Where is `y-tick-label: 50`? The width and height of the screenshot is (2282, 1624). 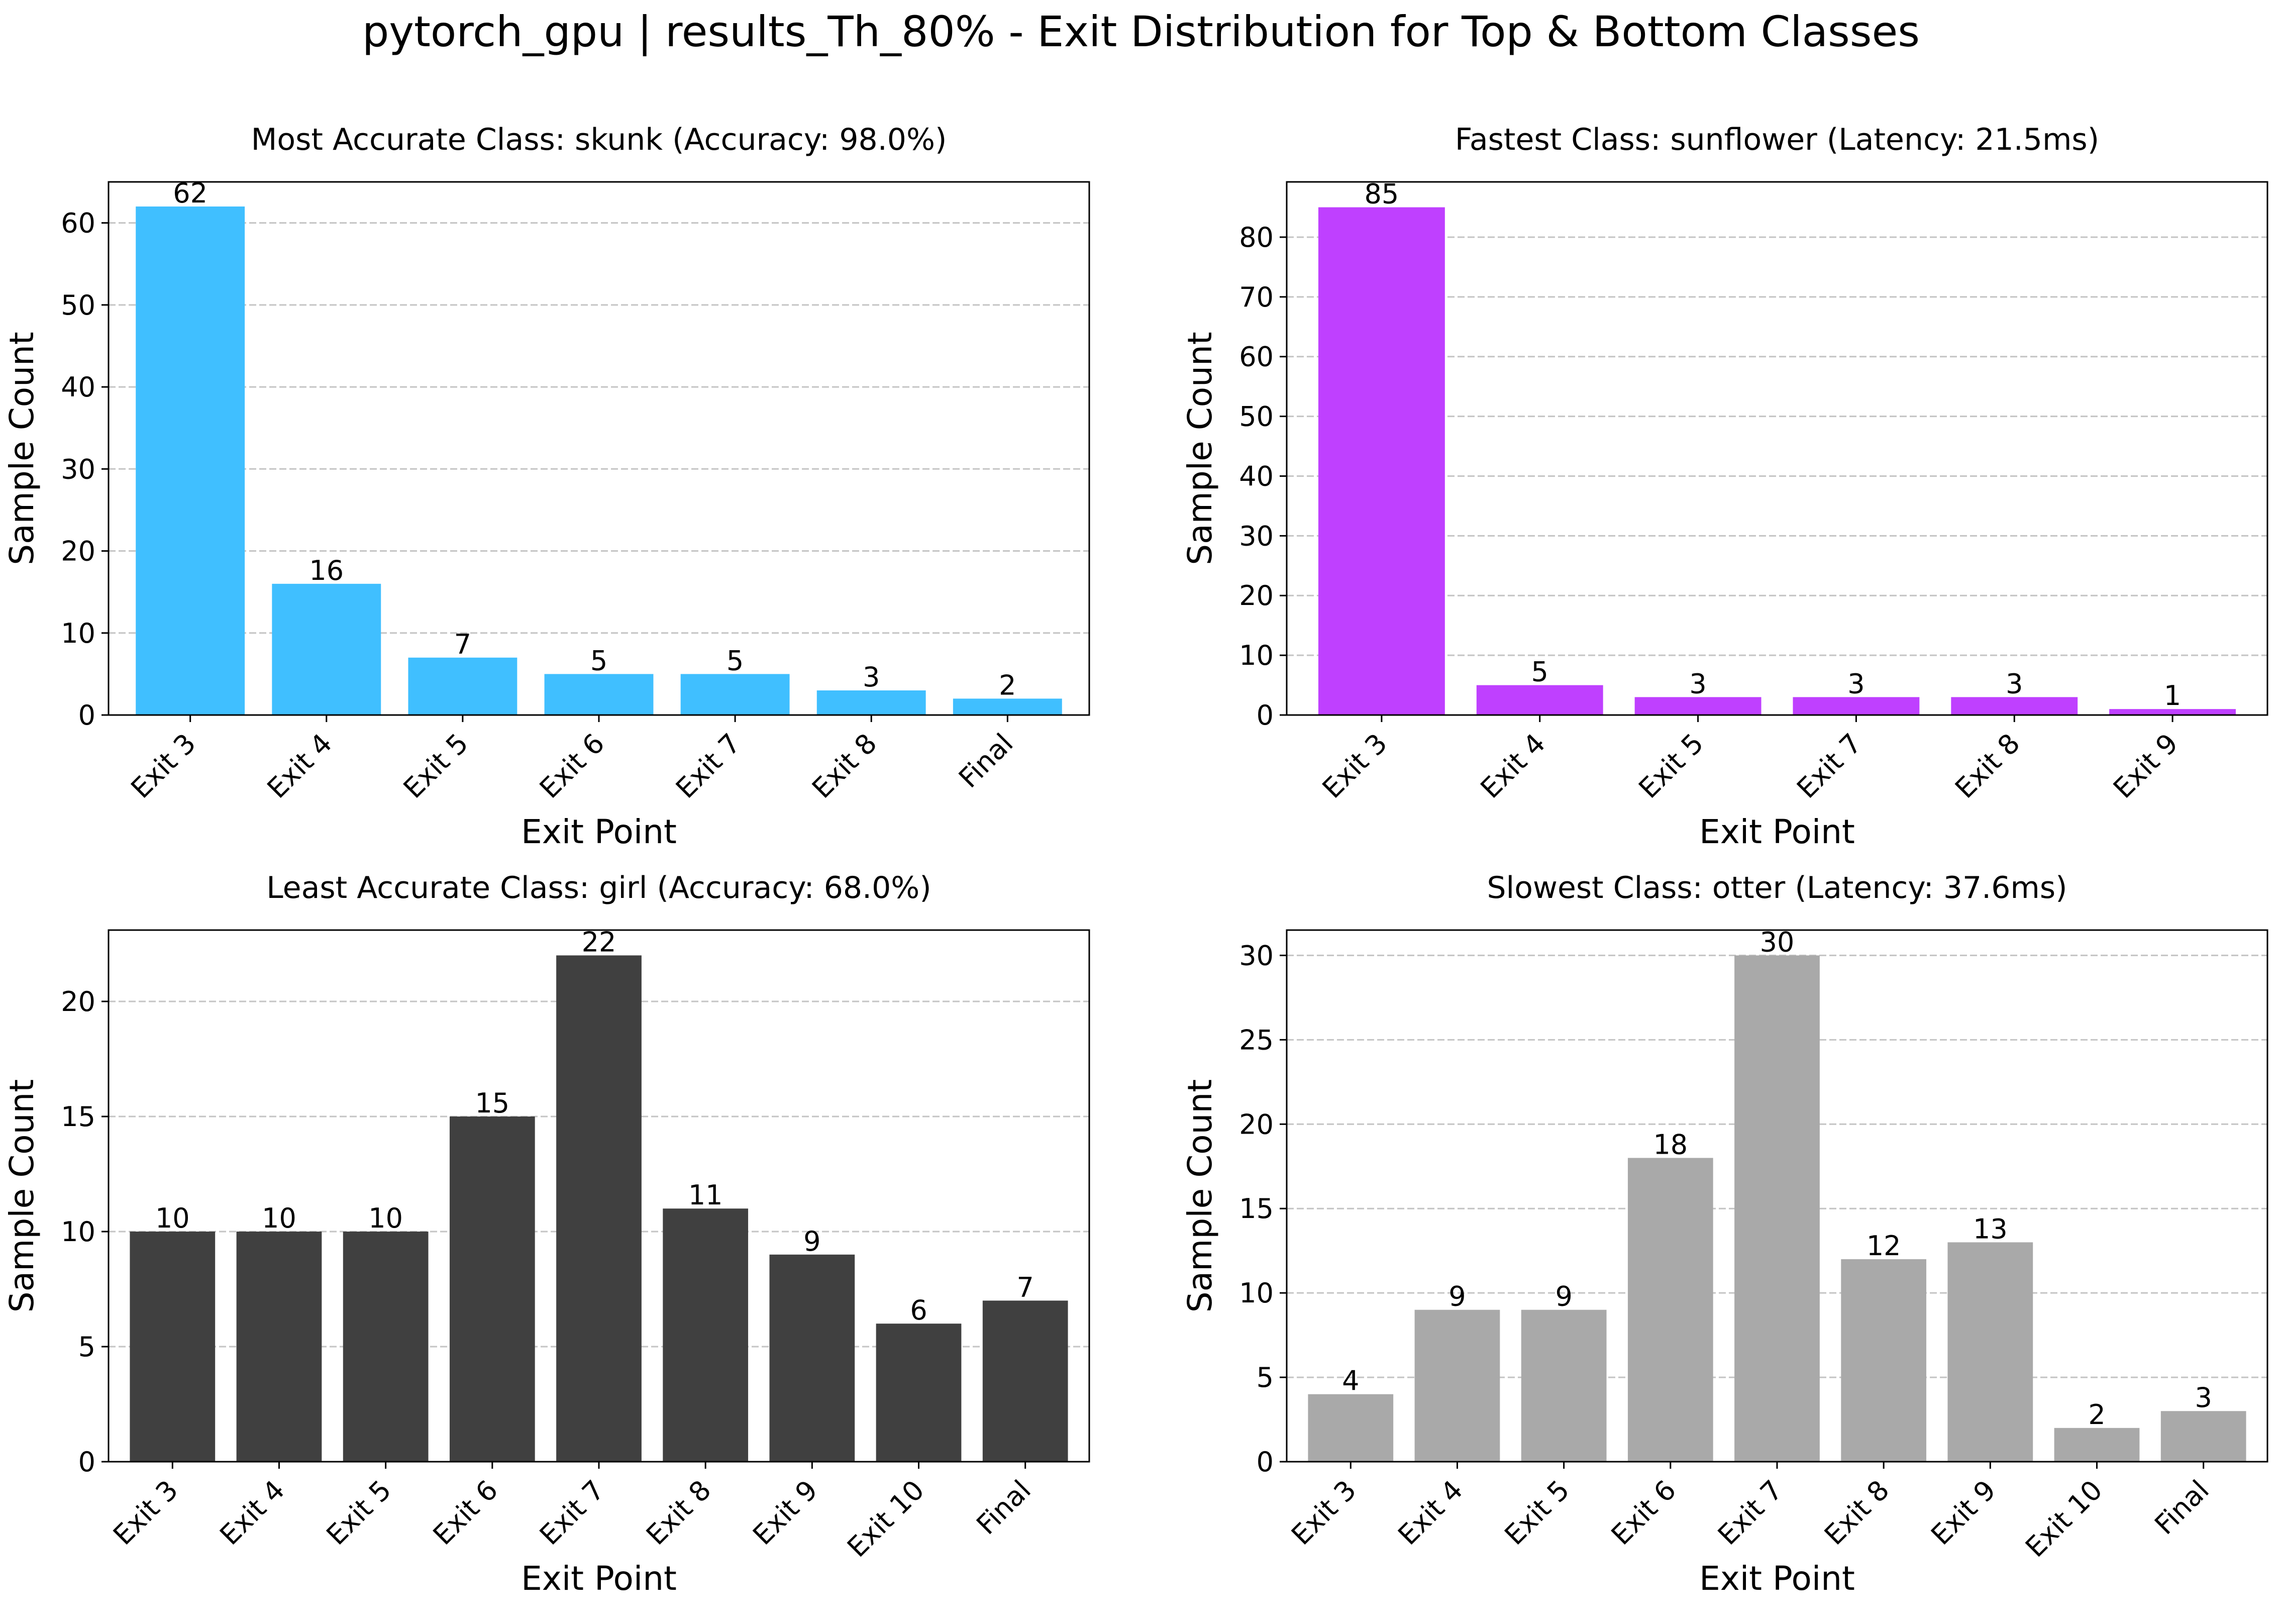 y-tick-label: 50 is located at coordinates (78, 305).